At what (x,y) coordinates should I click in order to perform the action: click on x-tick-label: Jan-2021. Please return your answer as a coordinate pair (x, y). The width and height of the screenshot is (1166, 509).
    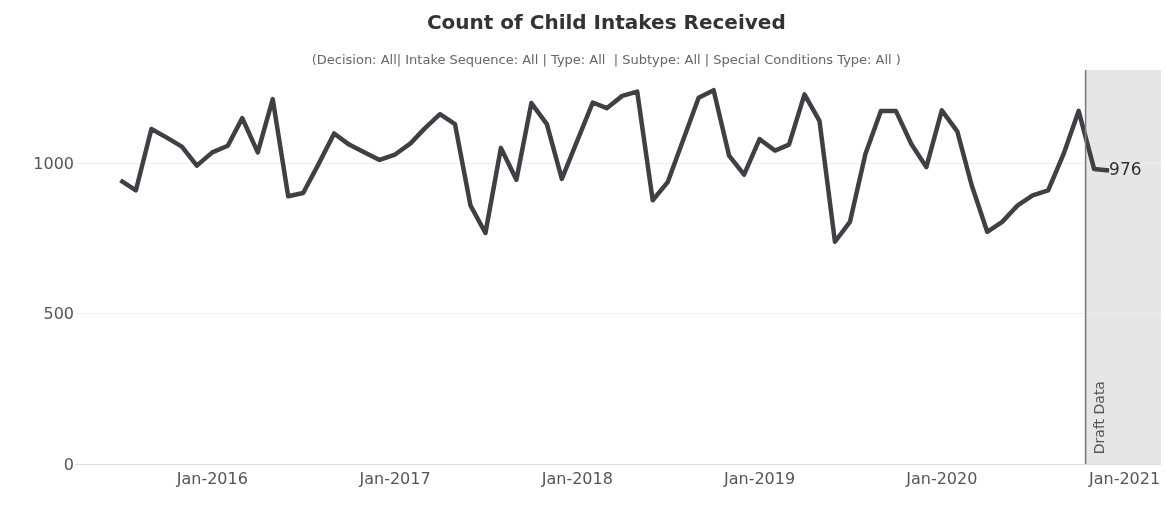
    Looking at the image, I should click on (1124, 479).